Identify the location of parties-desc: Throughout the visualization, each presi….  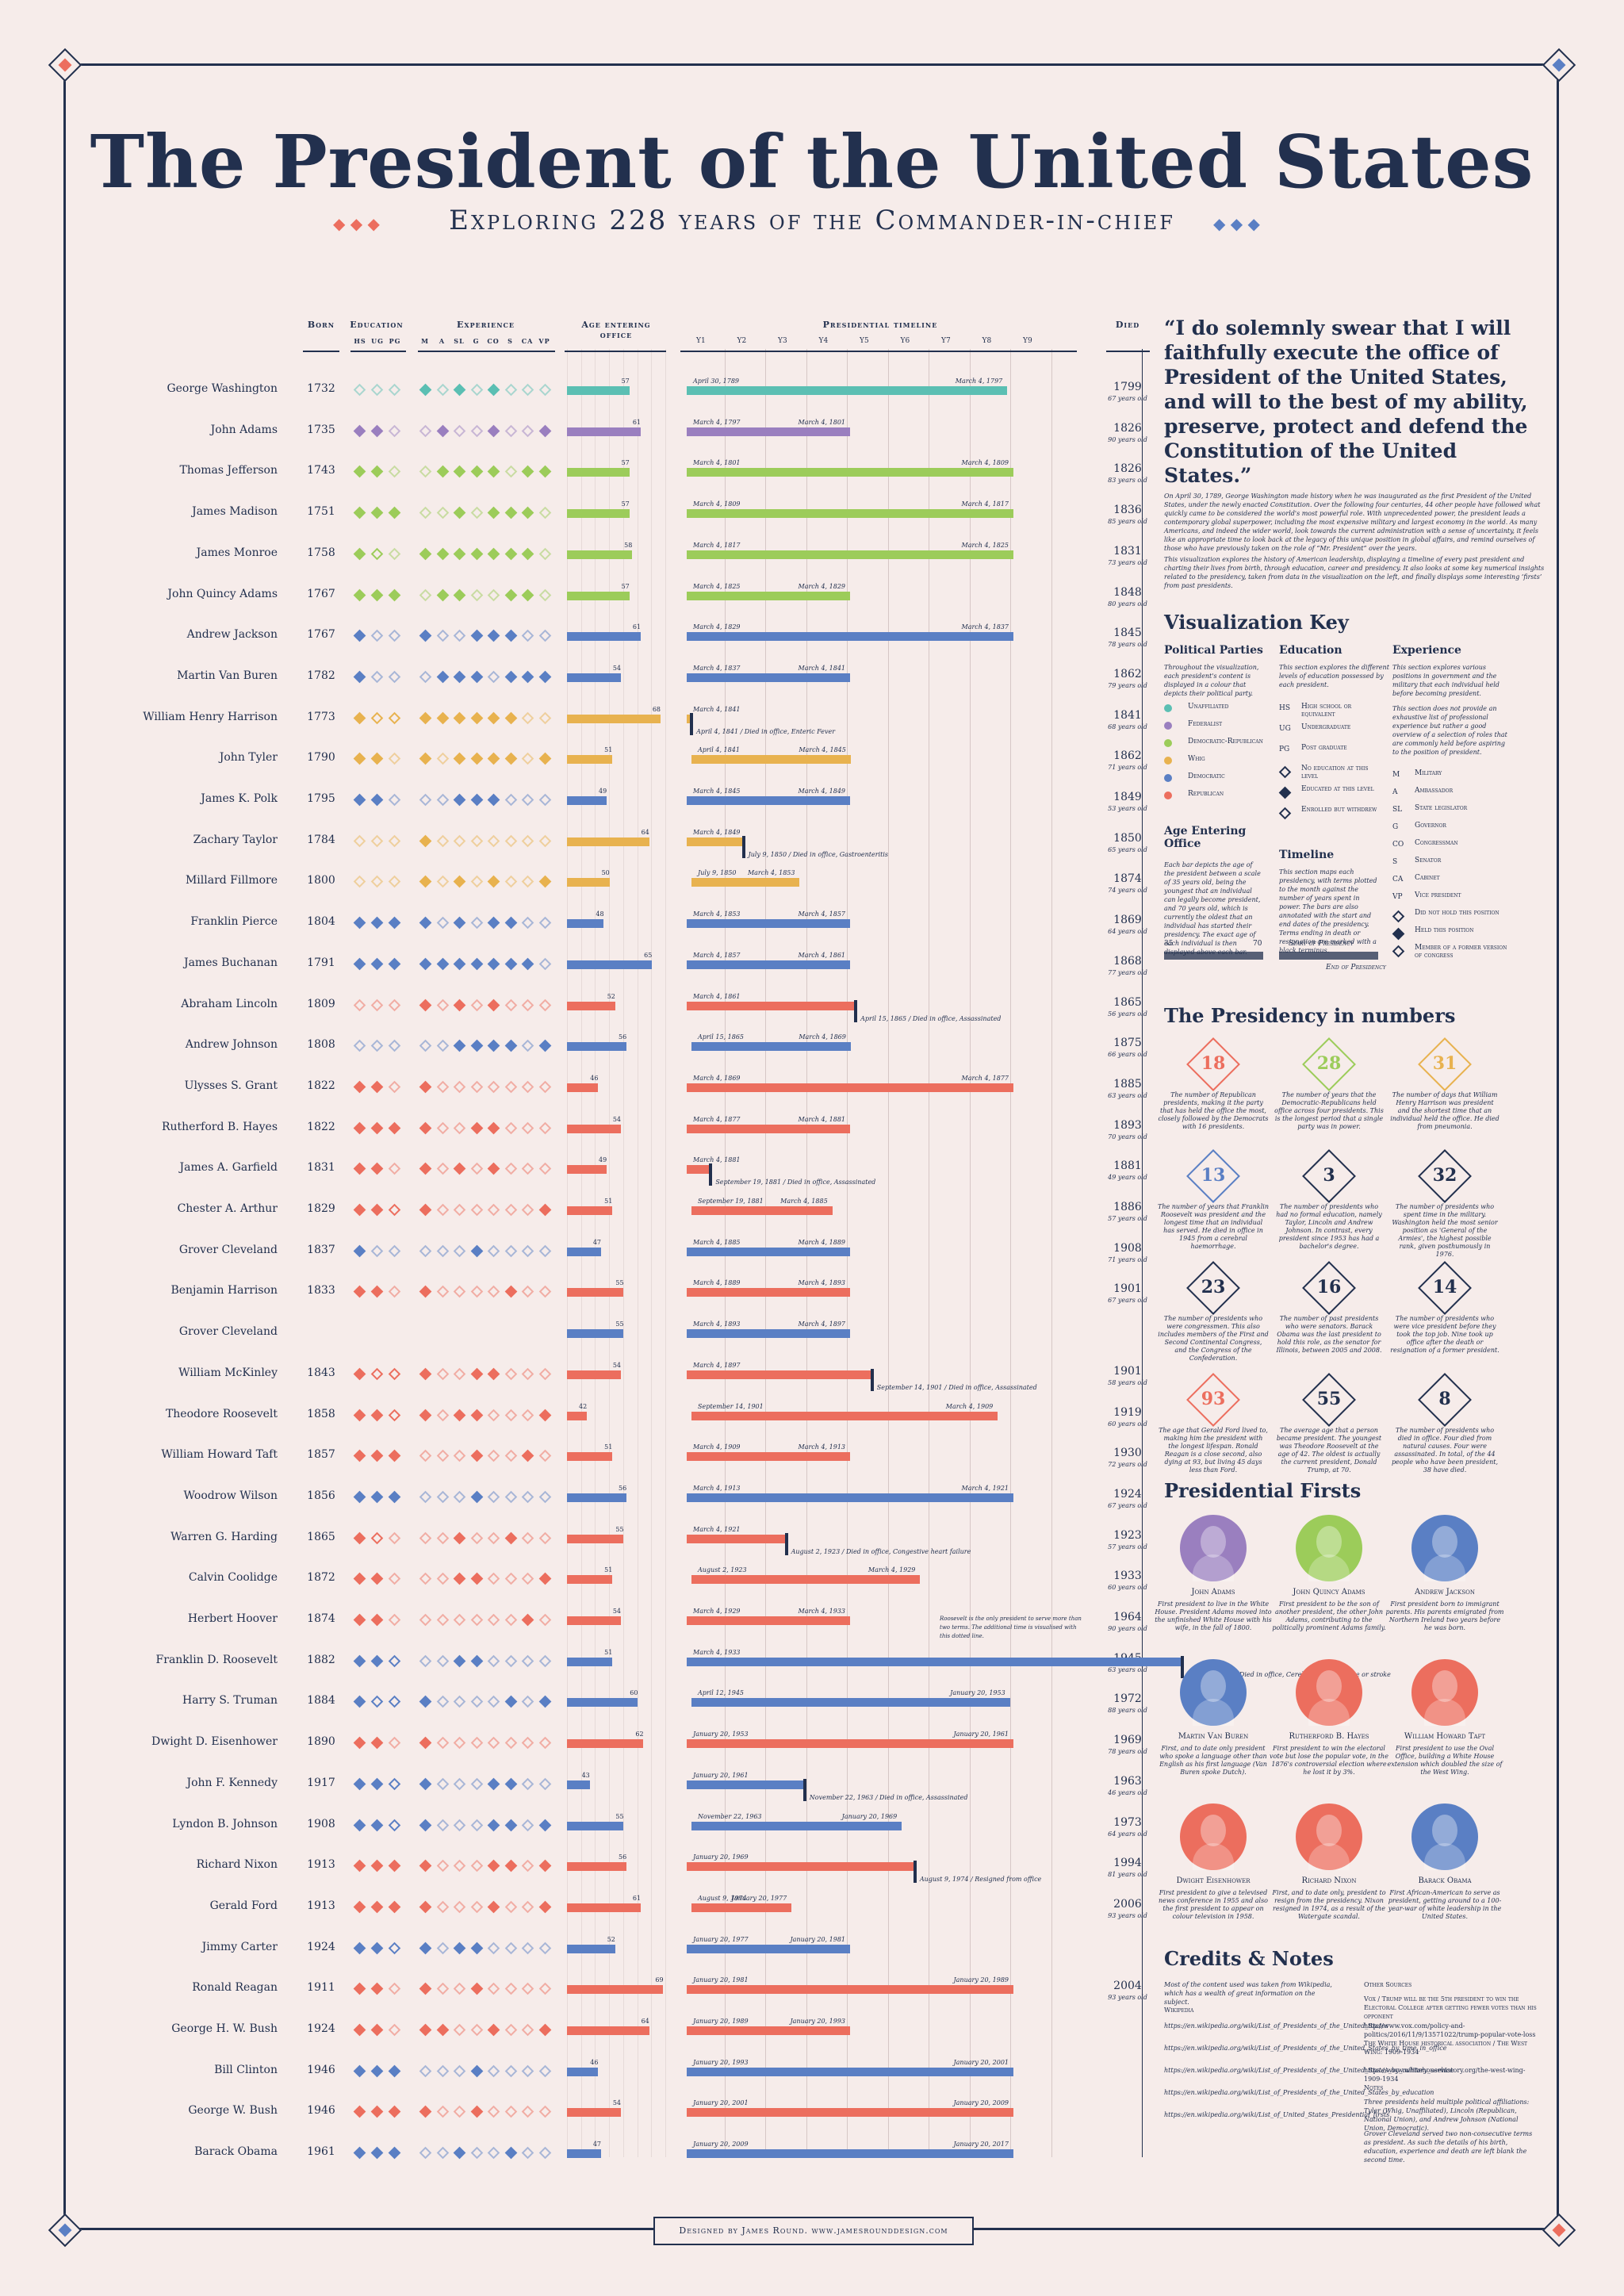
(1211, 680).